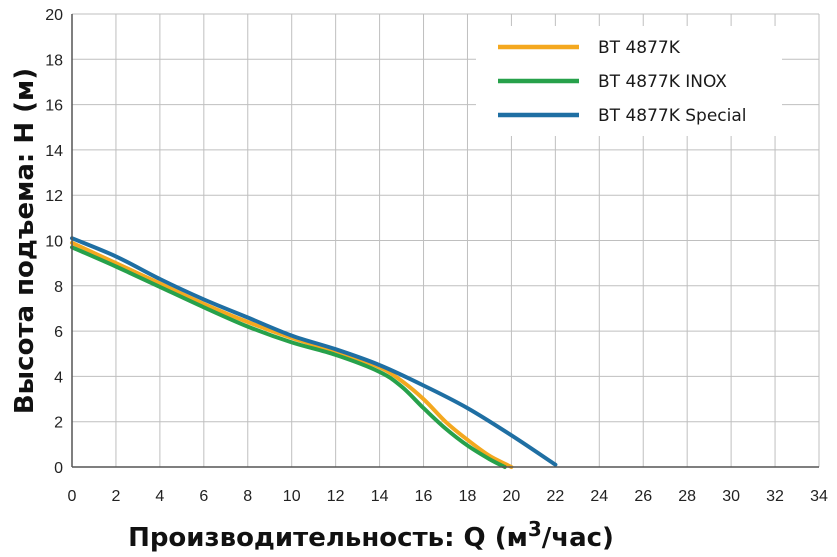 The width and height of the screenshot is (837, 557). Describe the element at coordinates (203, 496) in the screenshot. I see `x-tick-label: 6` at that location.